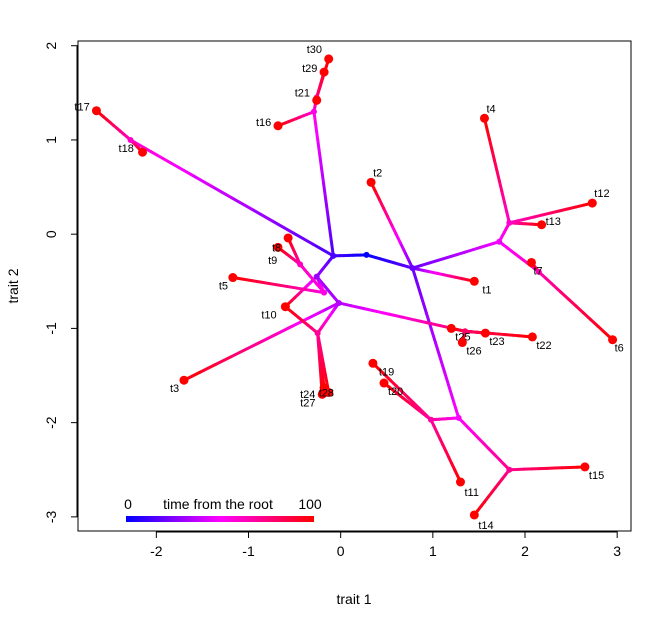 Image resolution: width=672 pixels, height=627 pixels. Describe the element at coordinates (532, 337) in the screenshot. I see `tip-point-t22` at that location.